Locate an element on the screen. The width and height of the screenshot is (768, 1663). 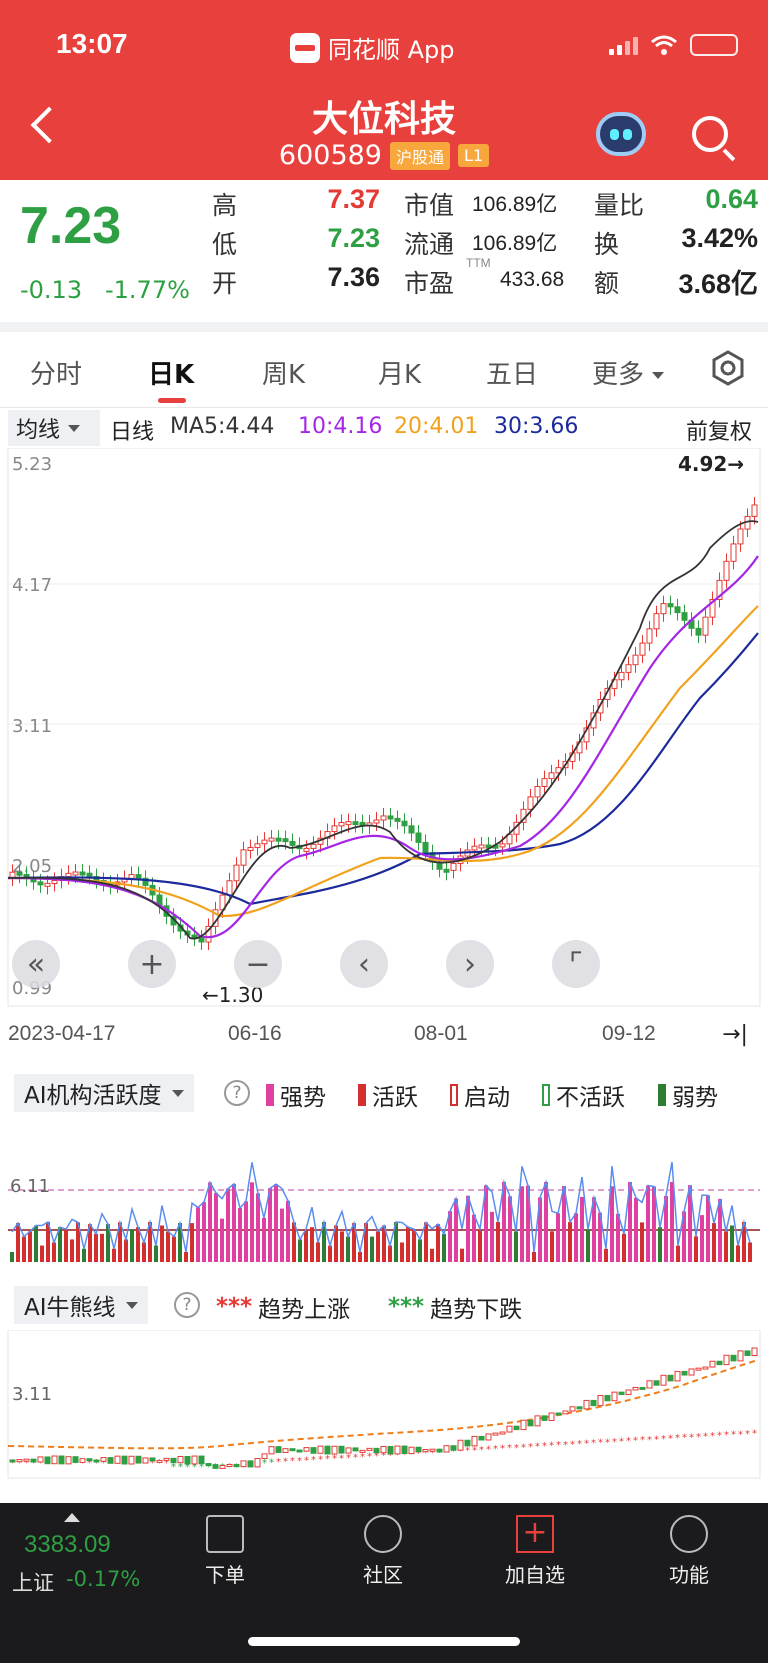
legend-down-label: 趋势下跌 is located at coordinates (476, 1310).